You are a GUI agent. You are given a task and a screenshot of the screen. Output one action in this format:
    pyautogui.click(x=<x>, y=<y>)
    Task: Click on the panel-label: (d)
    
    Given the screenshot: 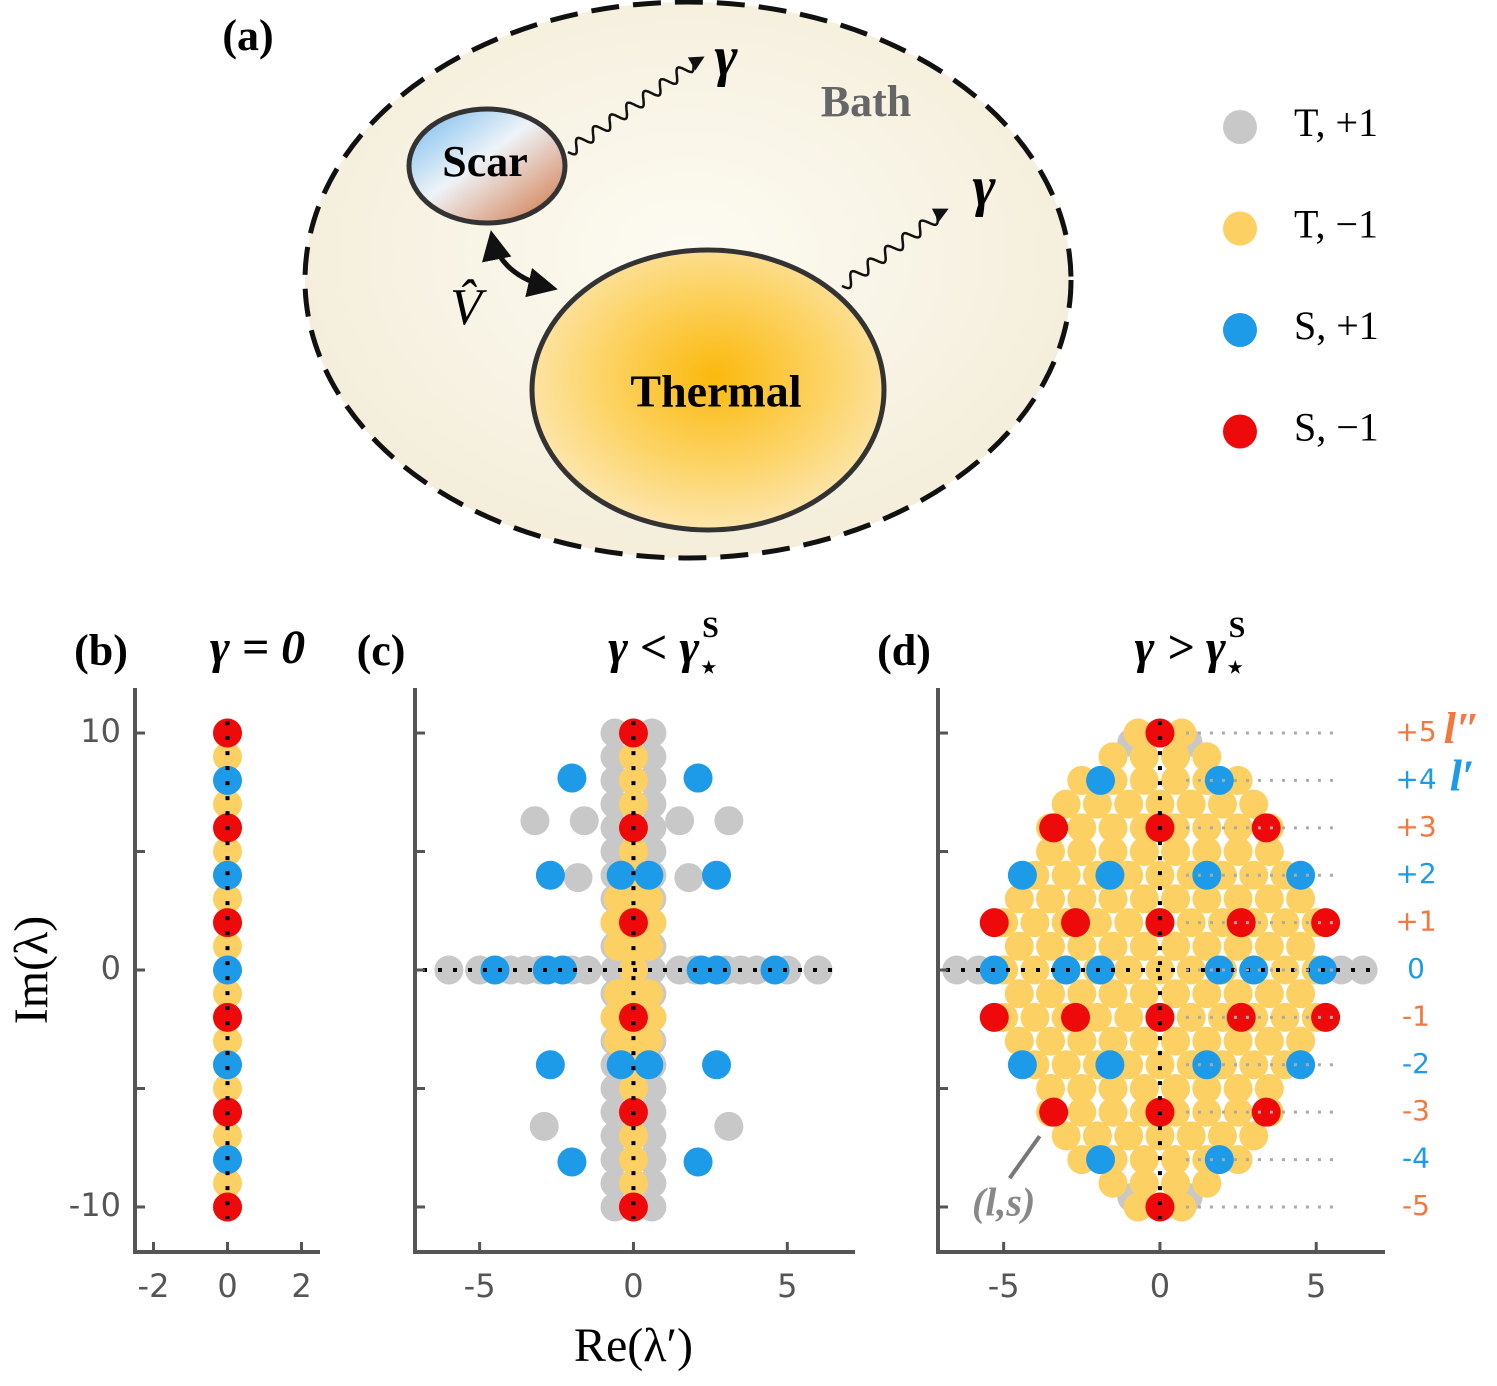 What is the action you would take?
    pyautogui.click(x=904, y=650)
    